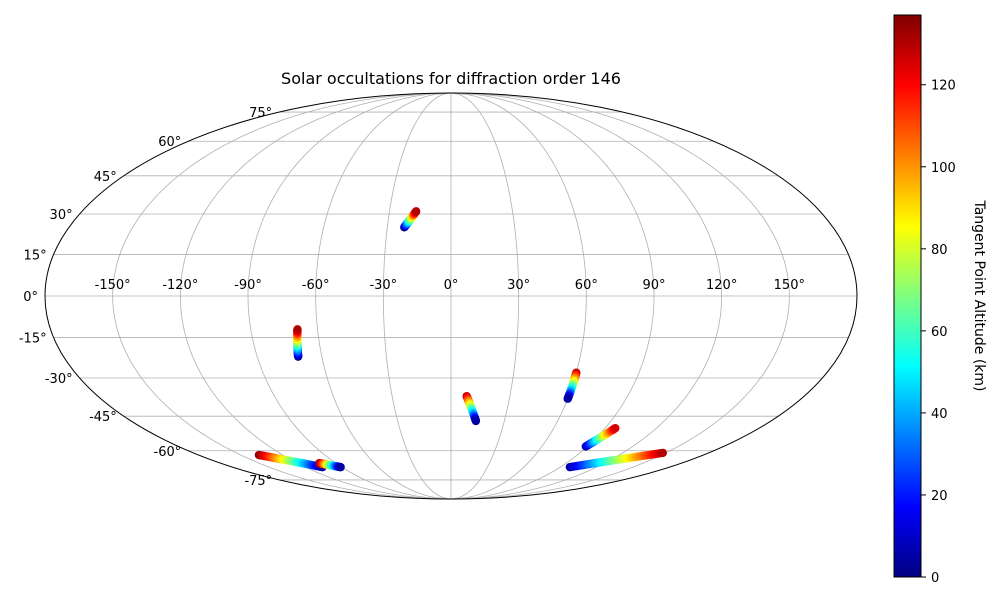 This screenshot has height=600, width=1000. Describe the element at coordinates (935, 578) in the screenshot. I see `colorbar-tick-label: 0` at that location.